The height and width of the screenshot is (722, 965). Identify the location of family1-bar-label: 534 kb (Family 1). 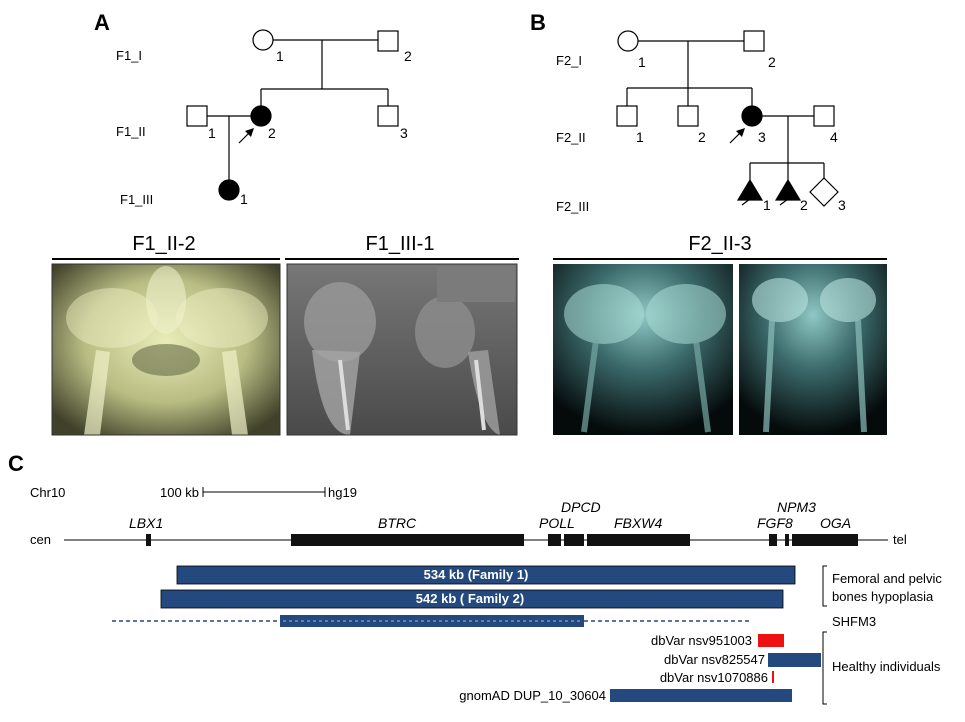
(476, 574).